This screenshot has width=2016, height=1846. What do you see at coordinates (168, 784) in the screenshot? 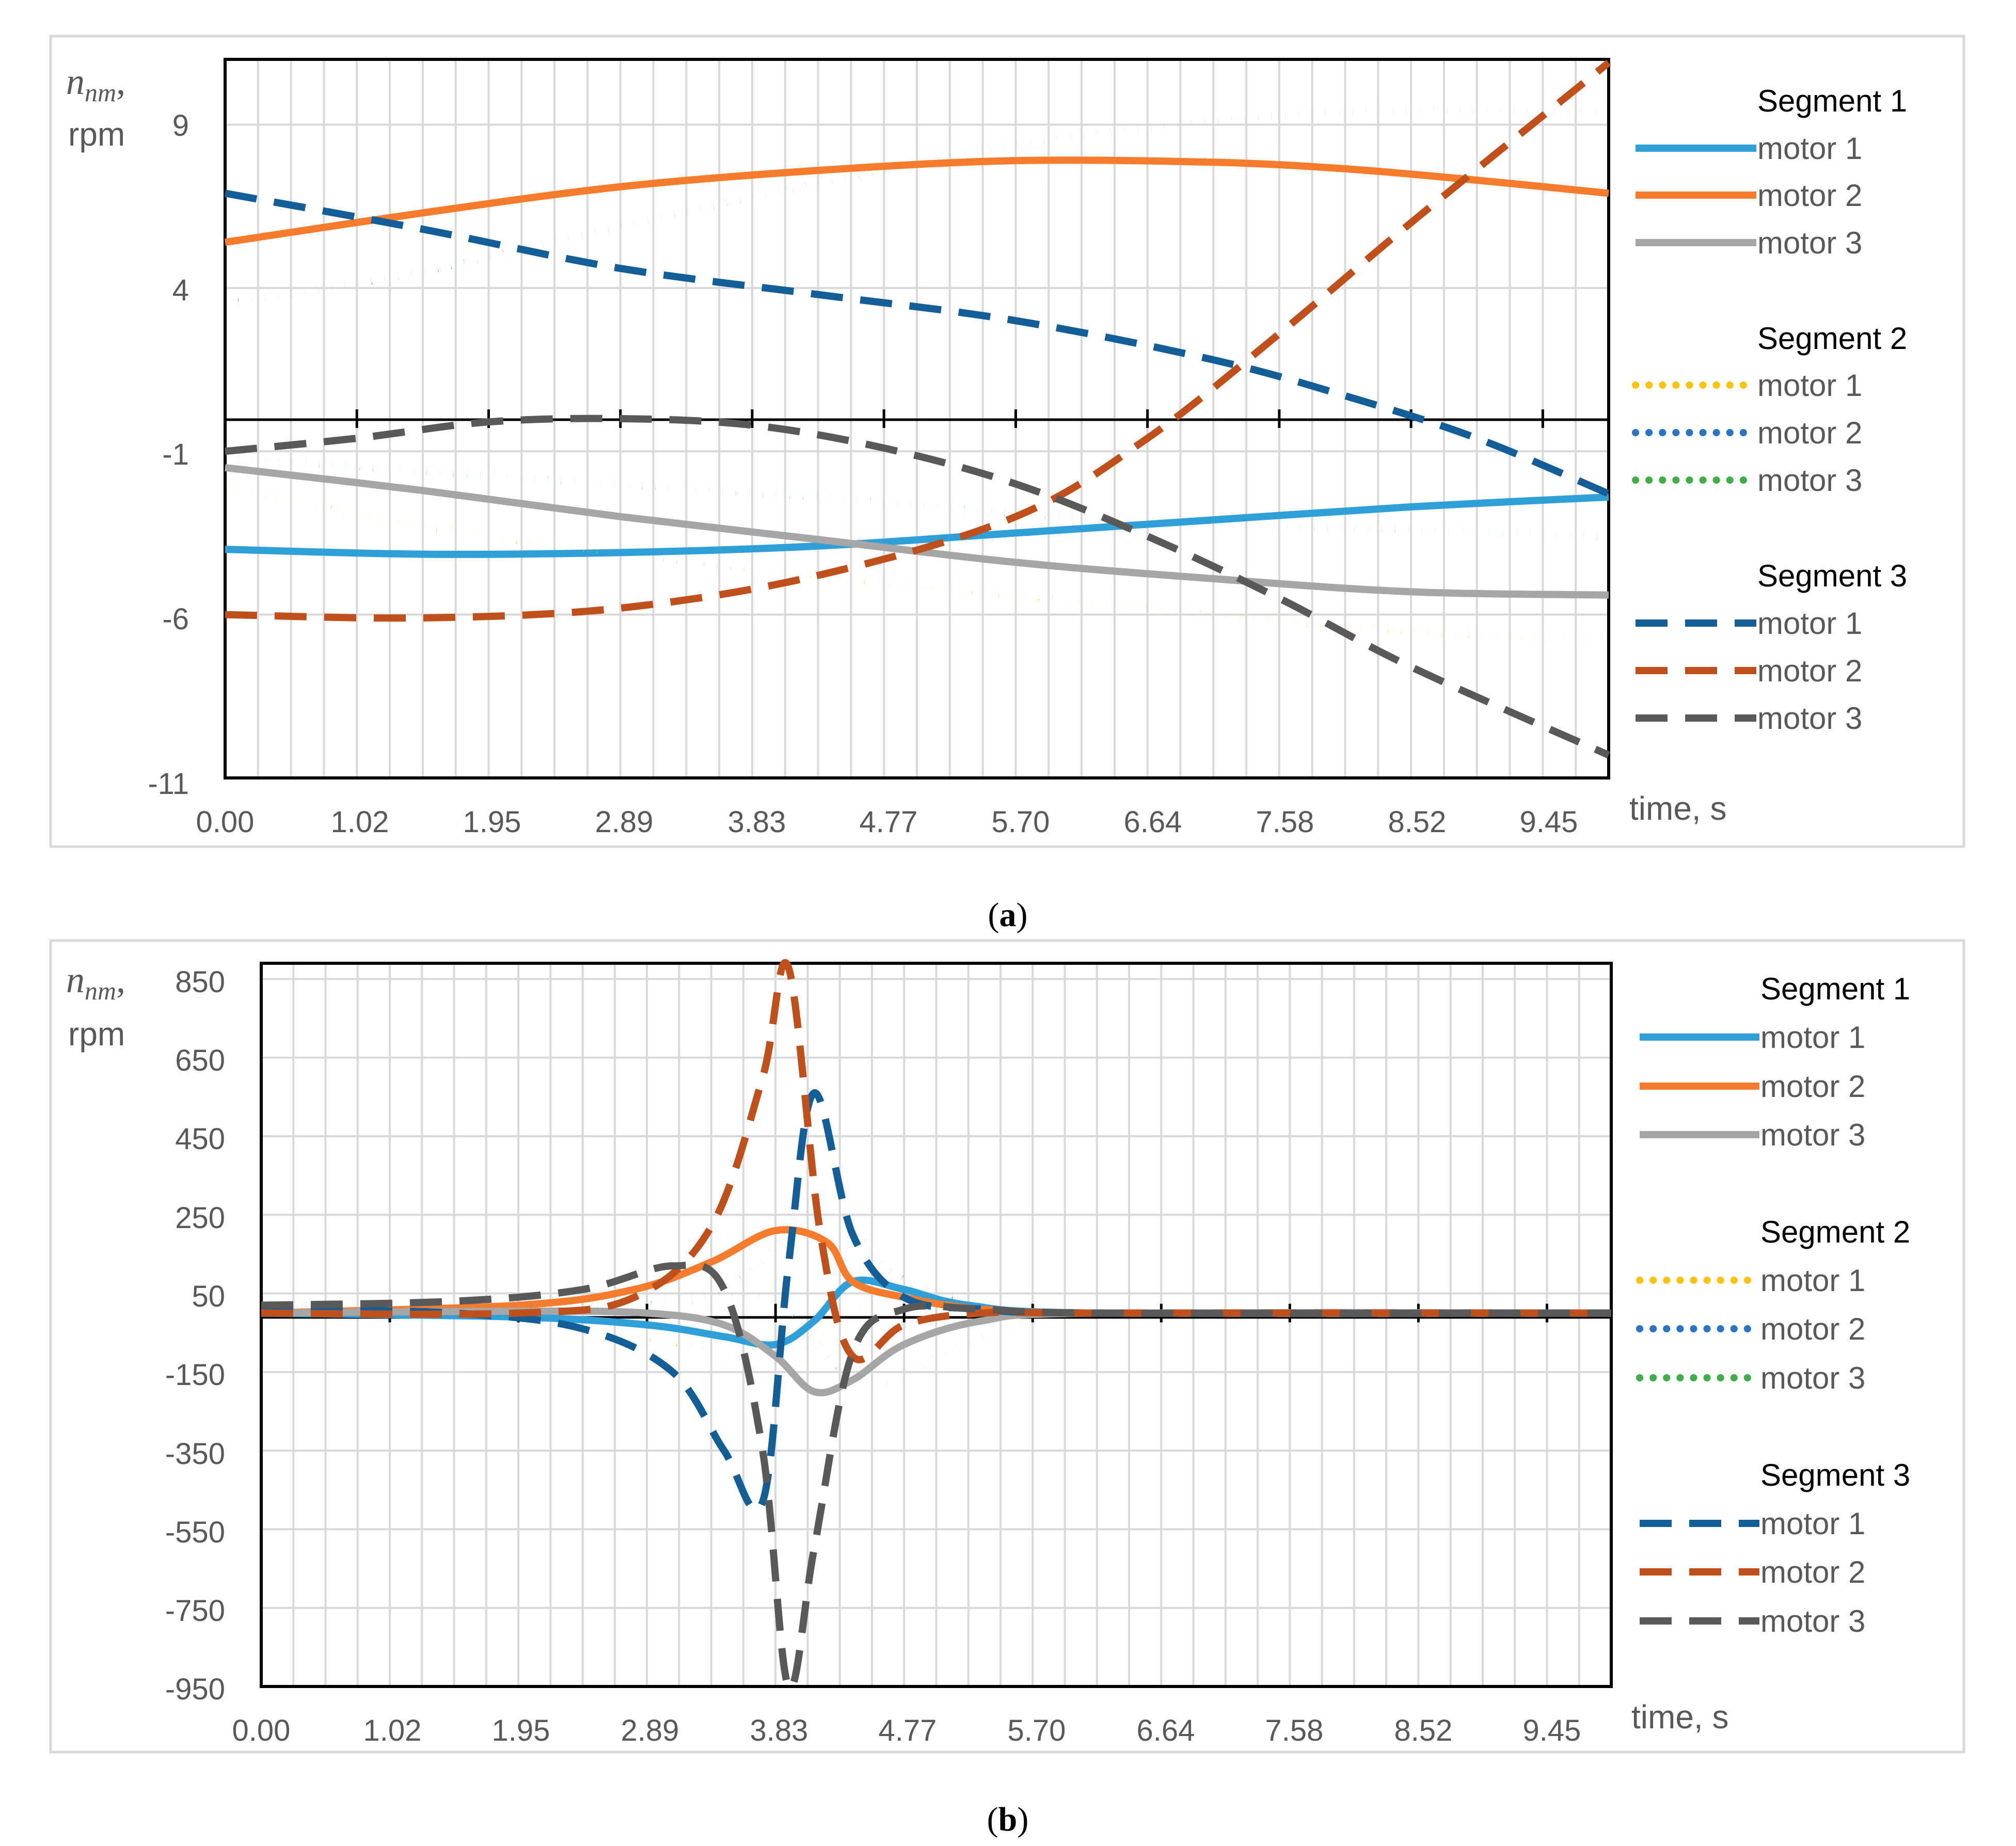
I see `panel-a-y-tick-label: -11` at bounding box center [168, 784].